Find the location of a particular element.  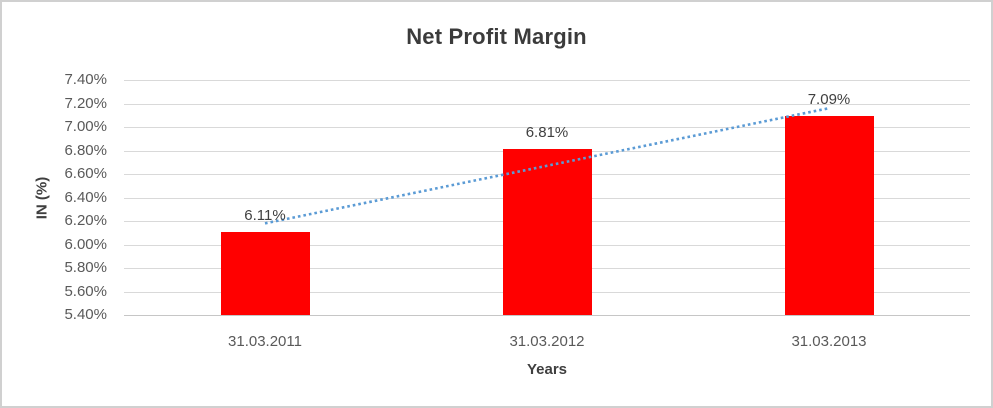

y-tick-label: 6.80% is located at coordinates (85, 150).